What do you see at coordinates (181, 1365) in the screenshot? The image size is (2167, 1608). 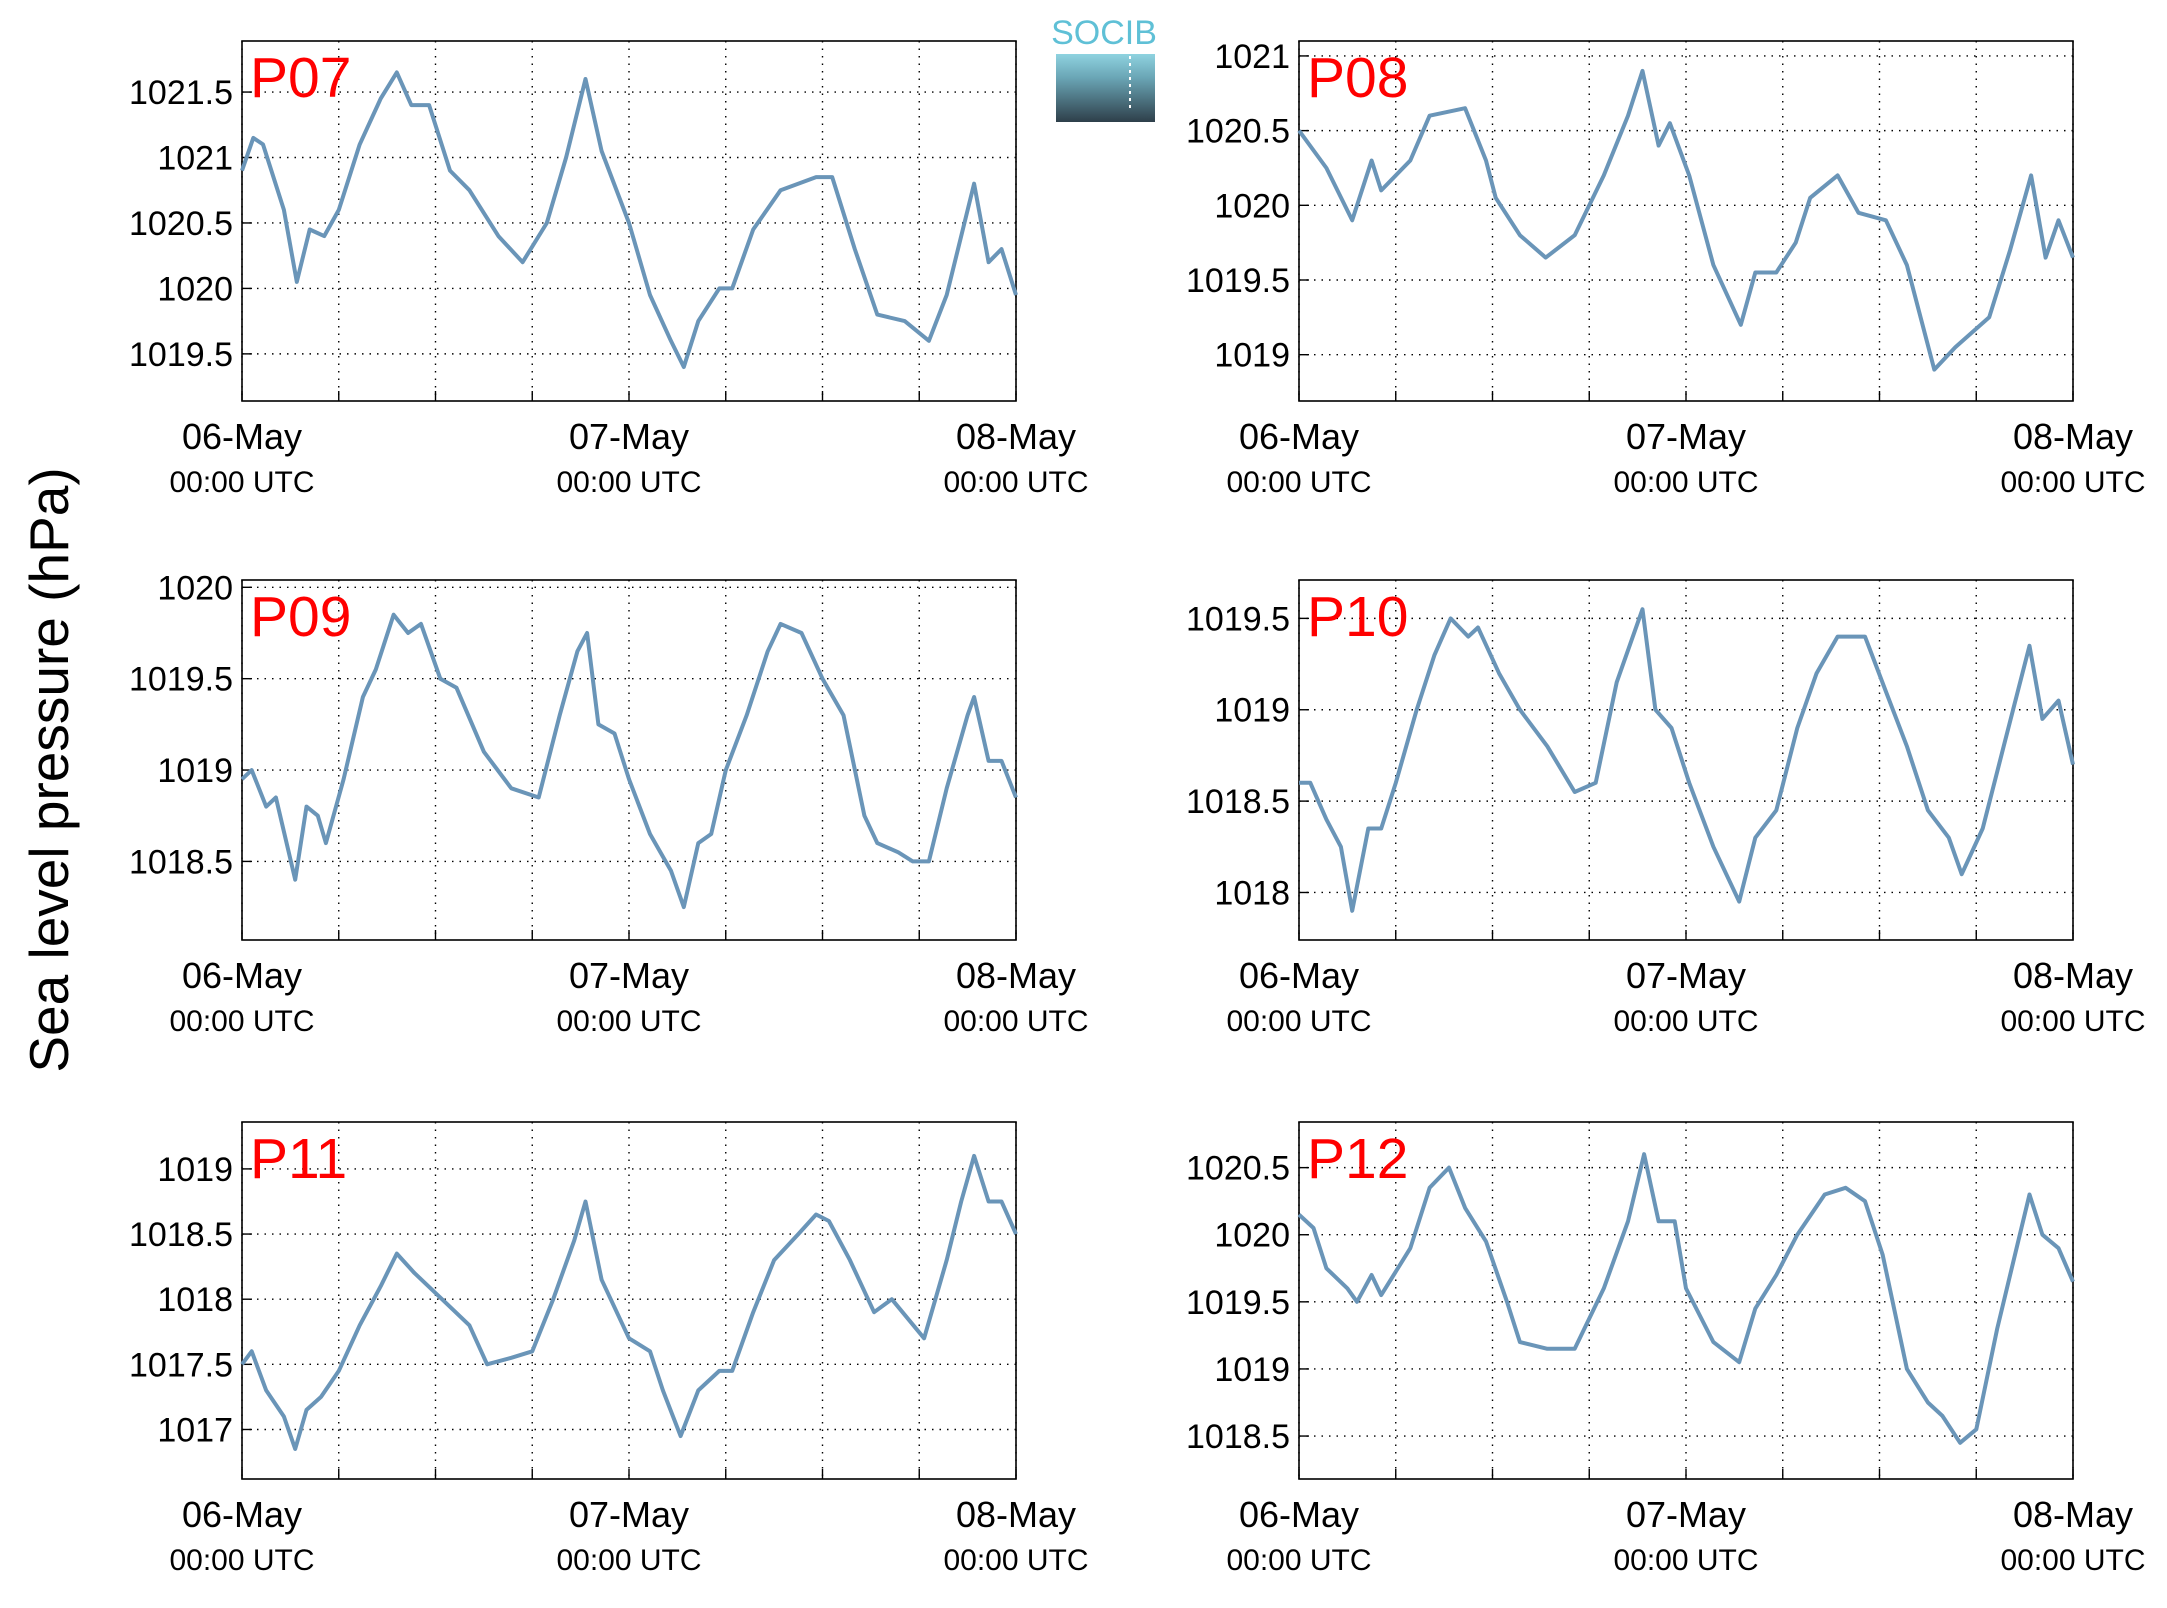 I see `y-tick-label: 1017.5` at bounding box center [181, 1365].